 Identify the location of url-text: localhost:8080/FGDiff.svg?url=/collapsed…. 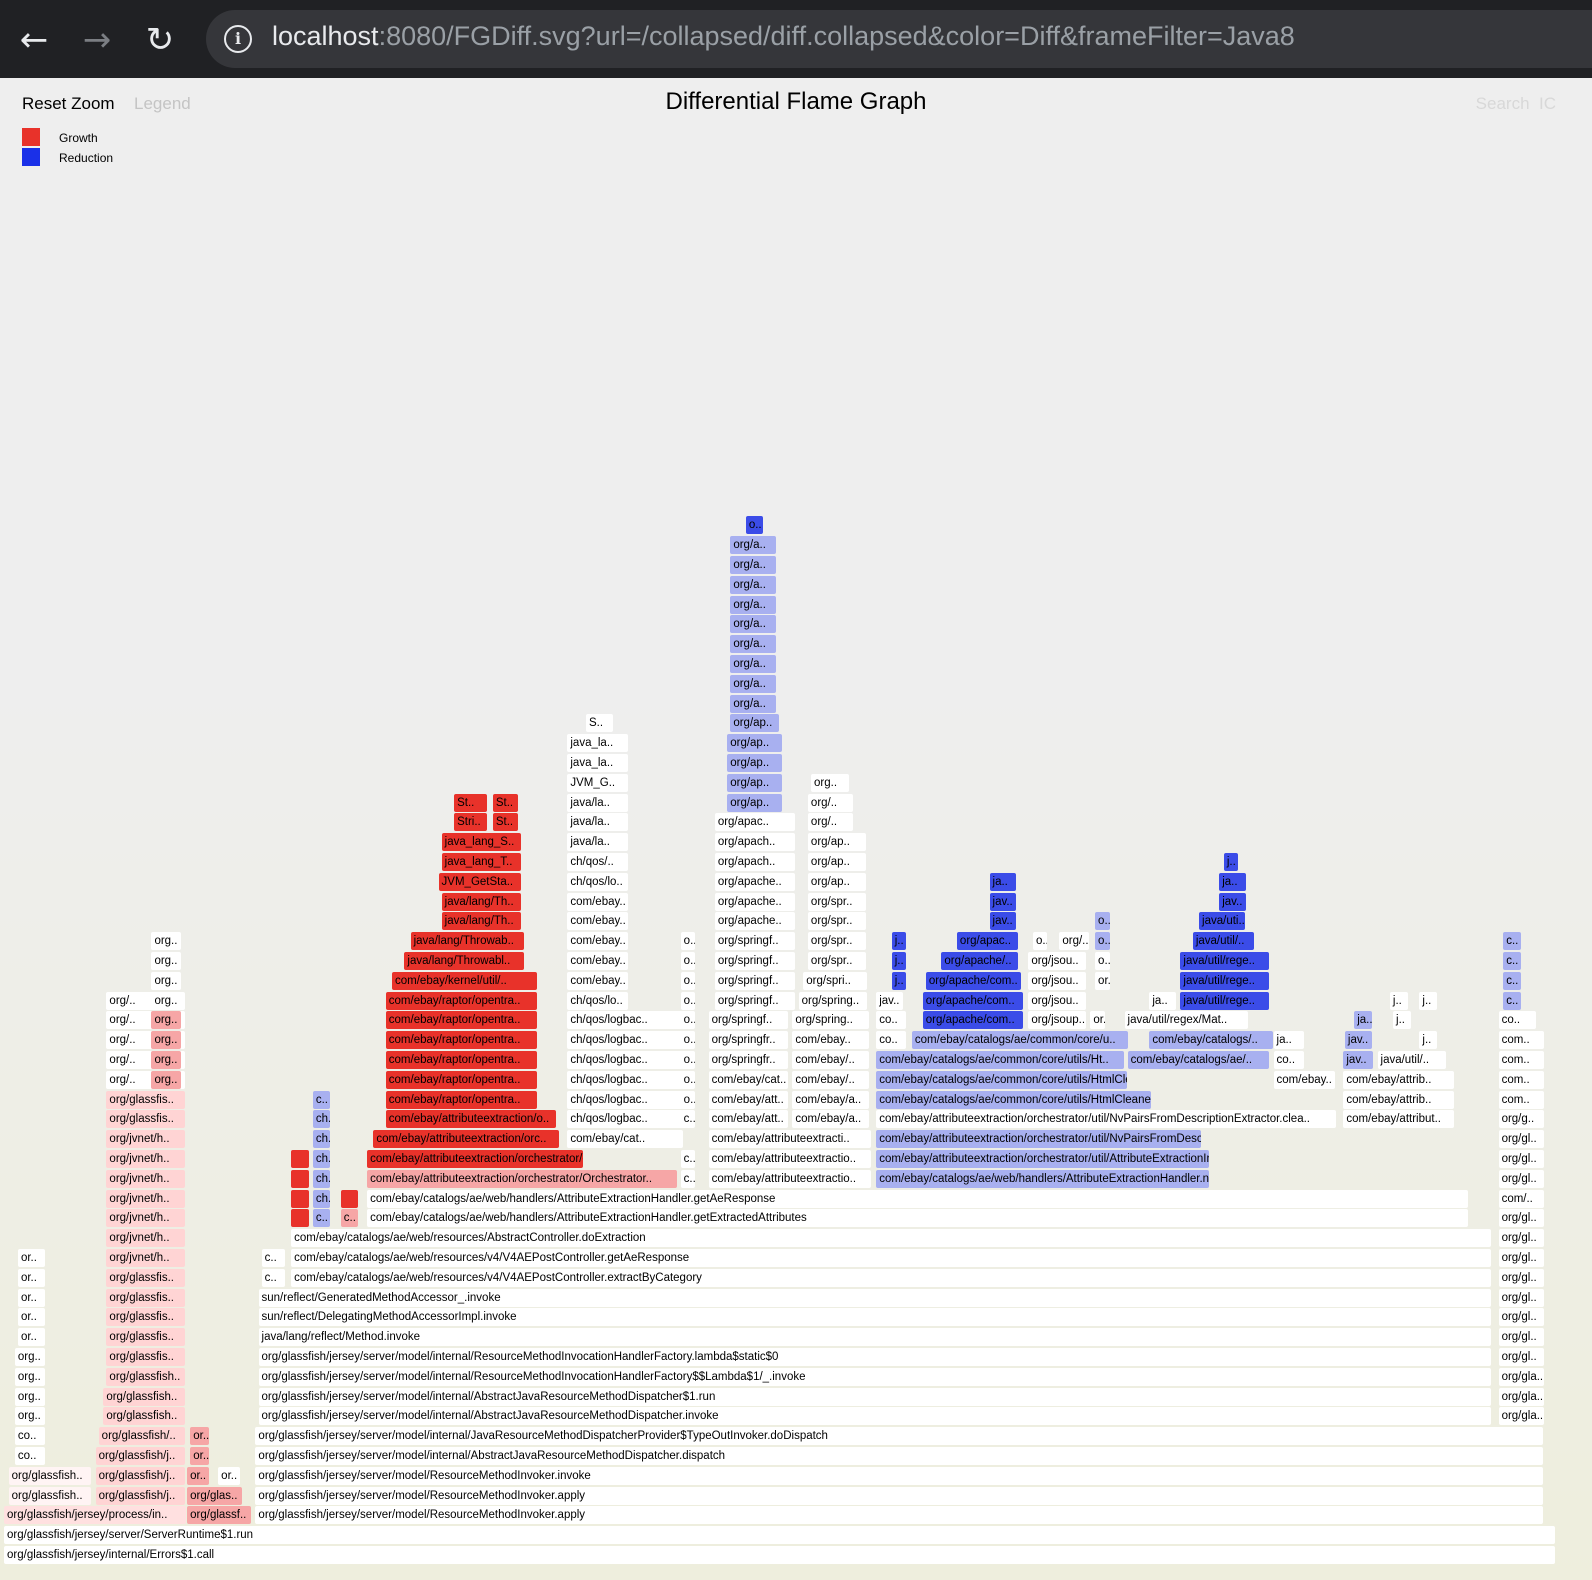
(783, 36).